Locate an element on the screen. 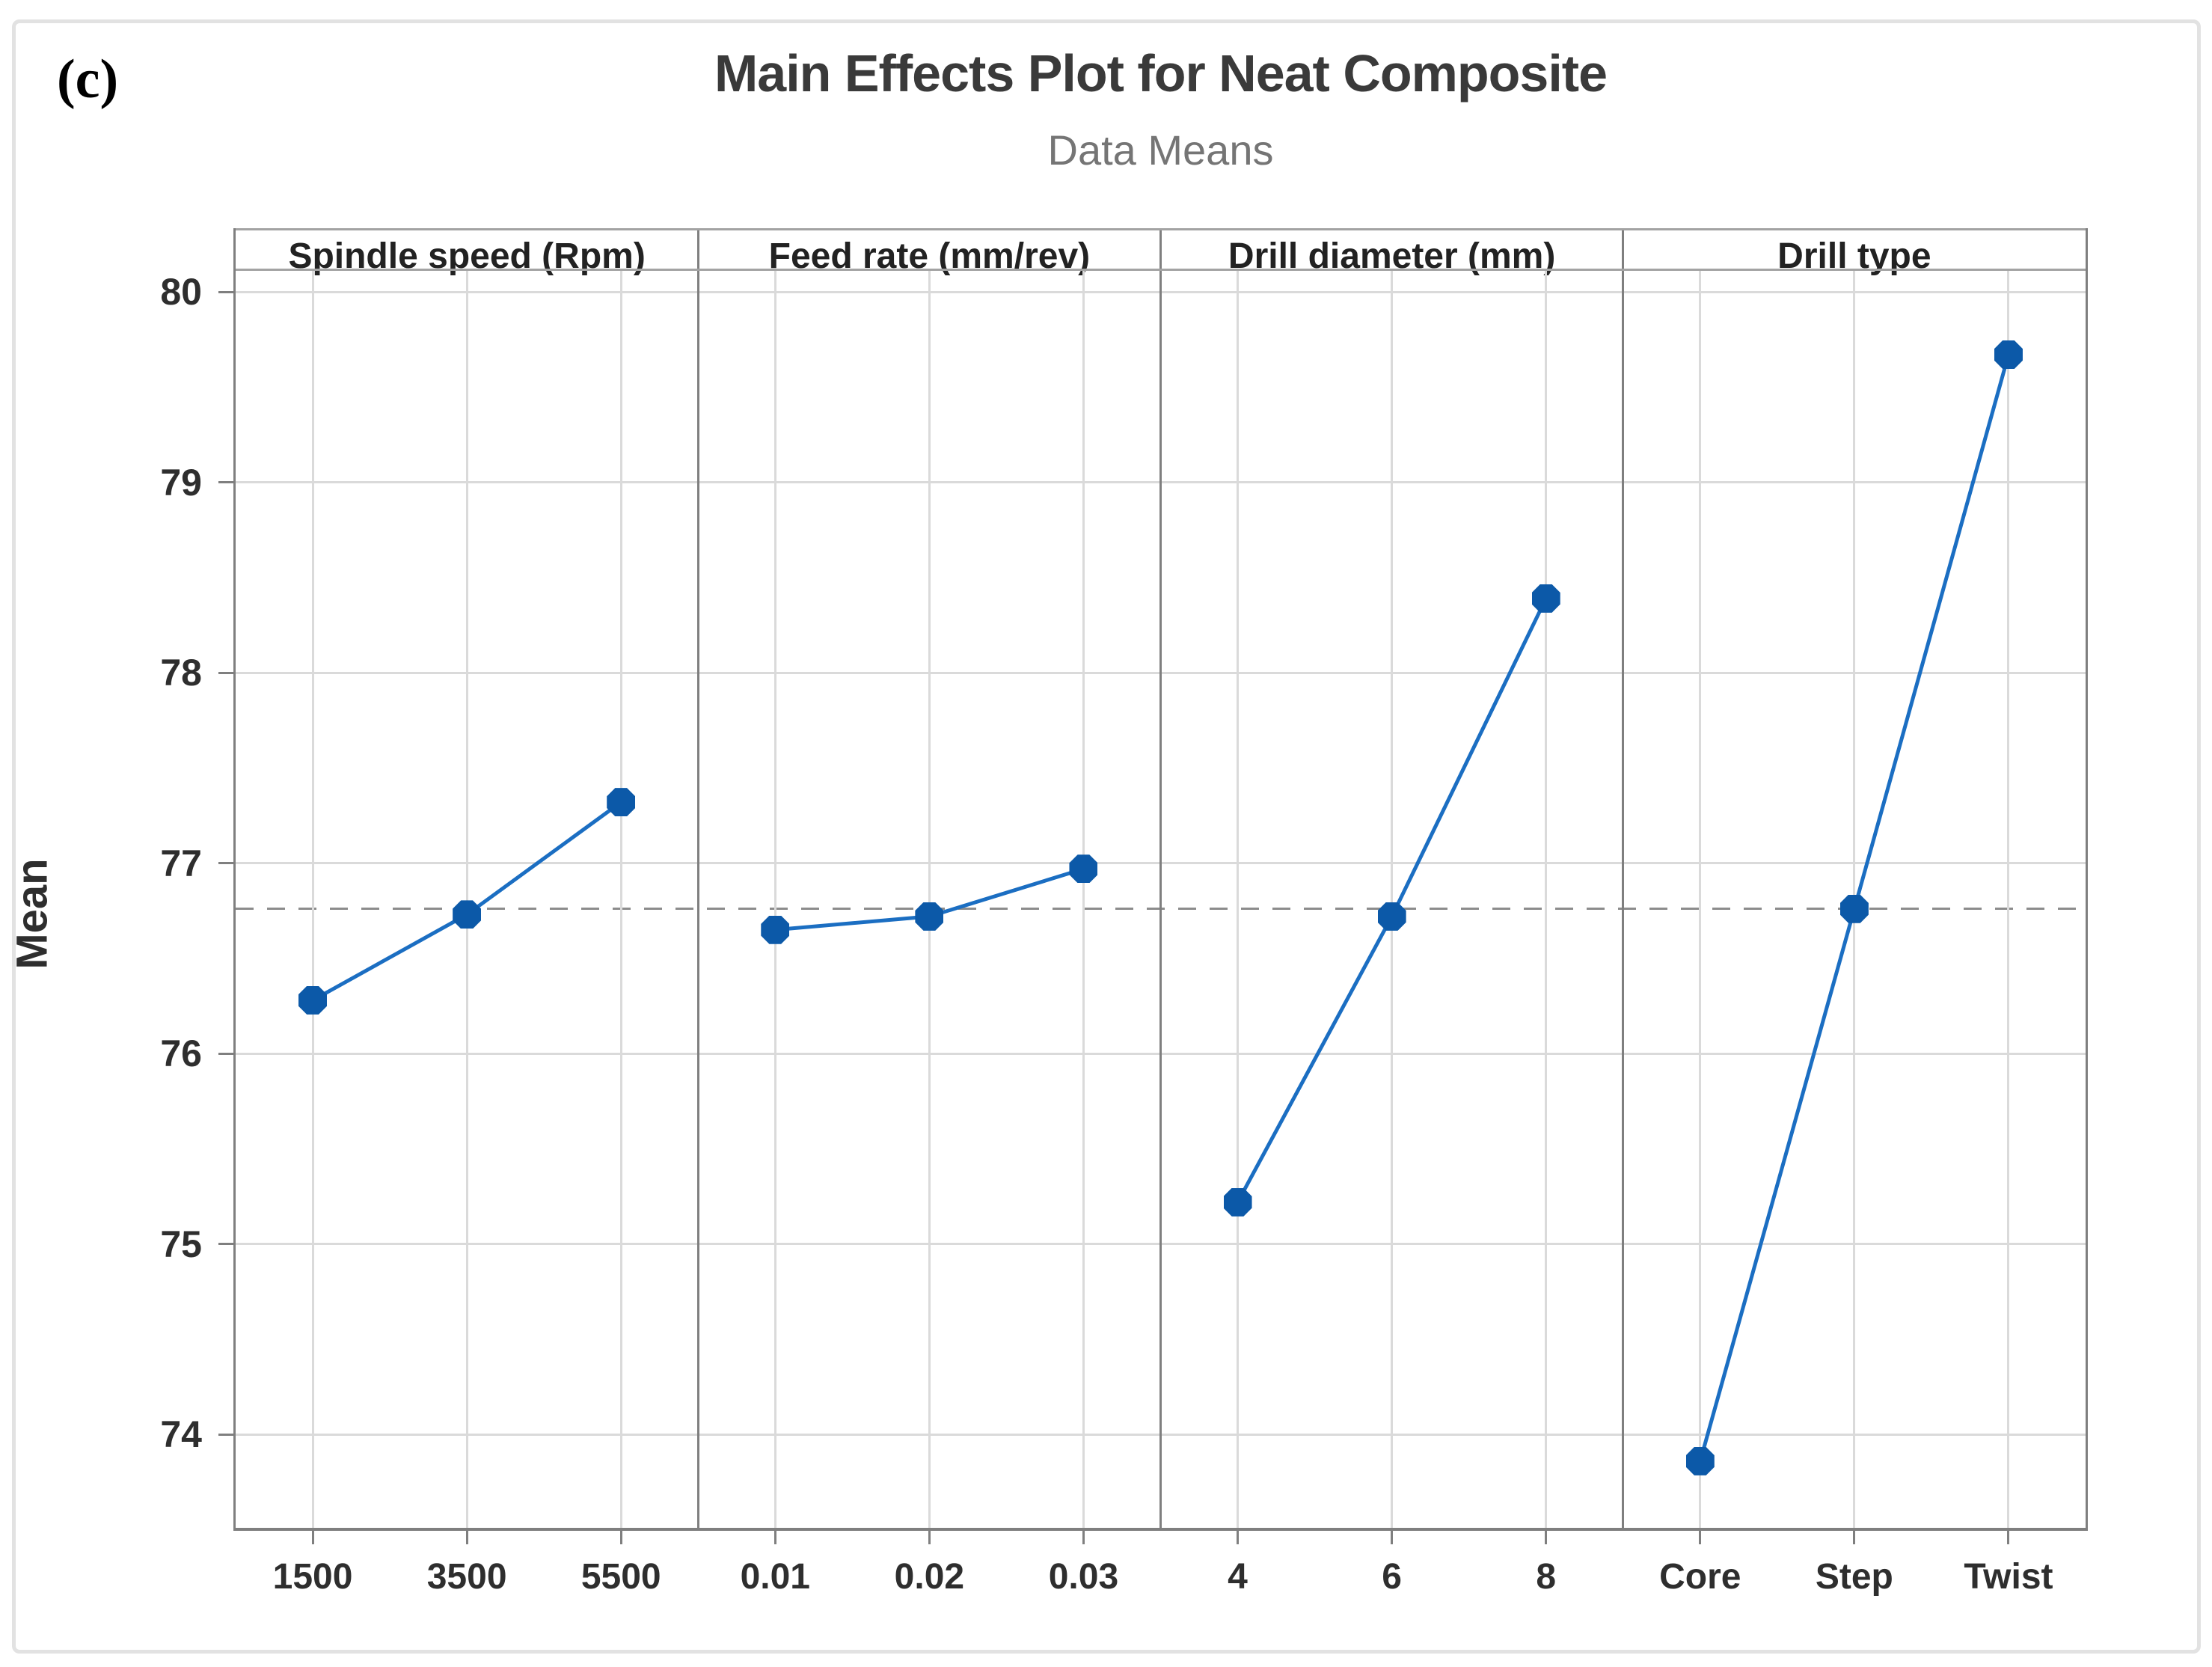 The image size is (2212, 1667). x-tick-label: 3500 is located at coordinates (466, 1577).